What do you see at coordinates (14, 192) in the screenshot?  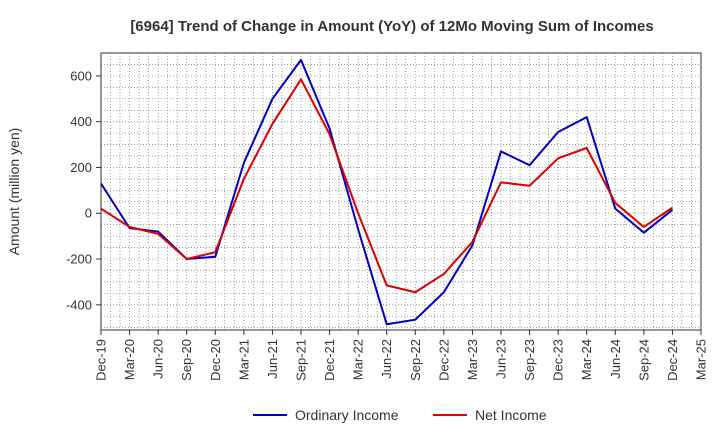 I see `y-axis-label: Amount (million yen)` at bounding box center [14, 192].